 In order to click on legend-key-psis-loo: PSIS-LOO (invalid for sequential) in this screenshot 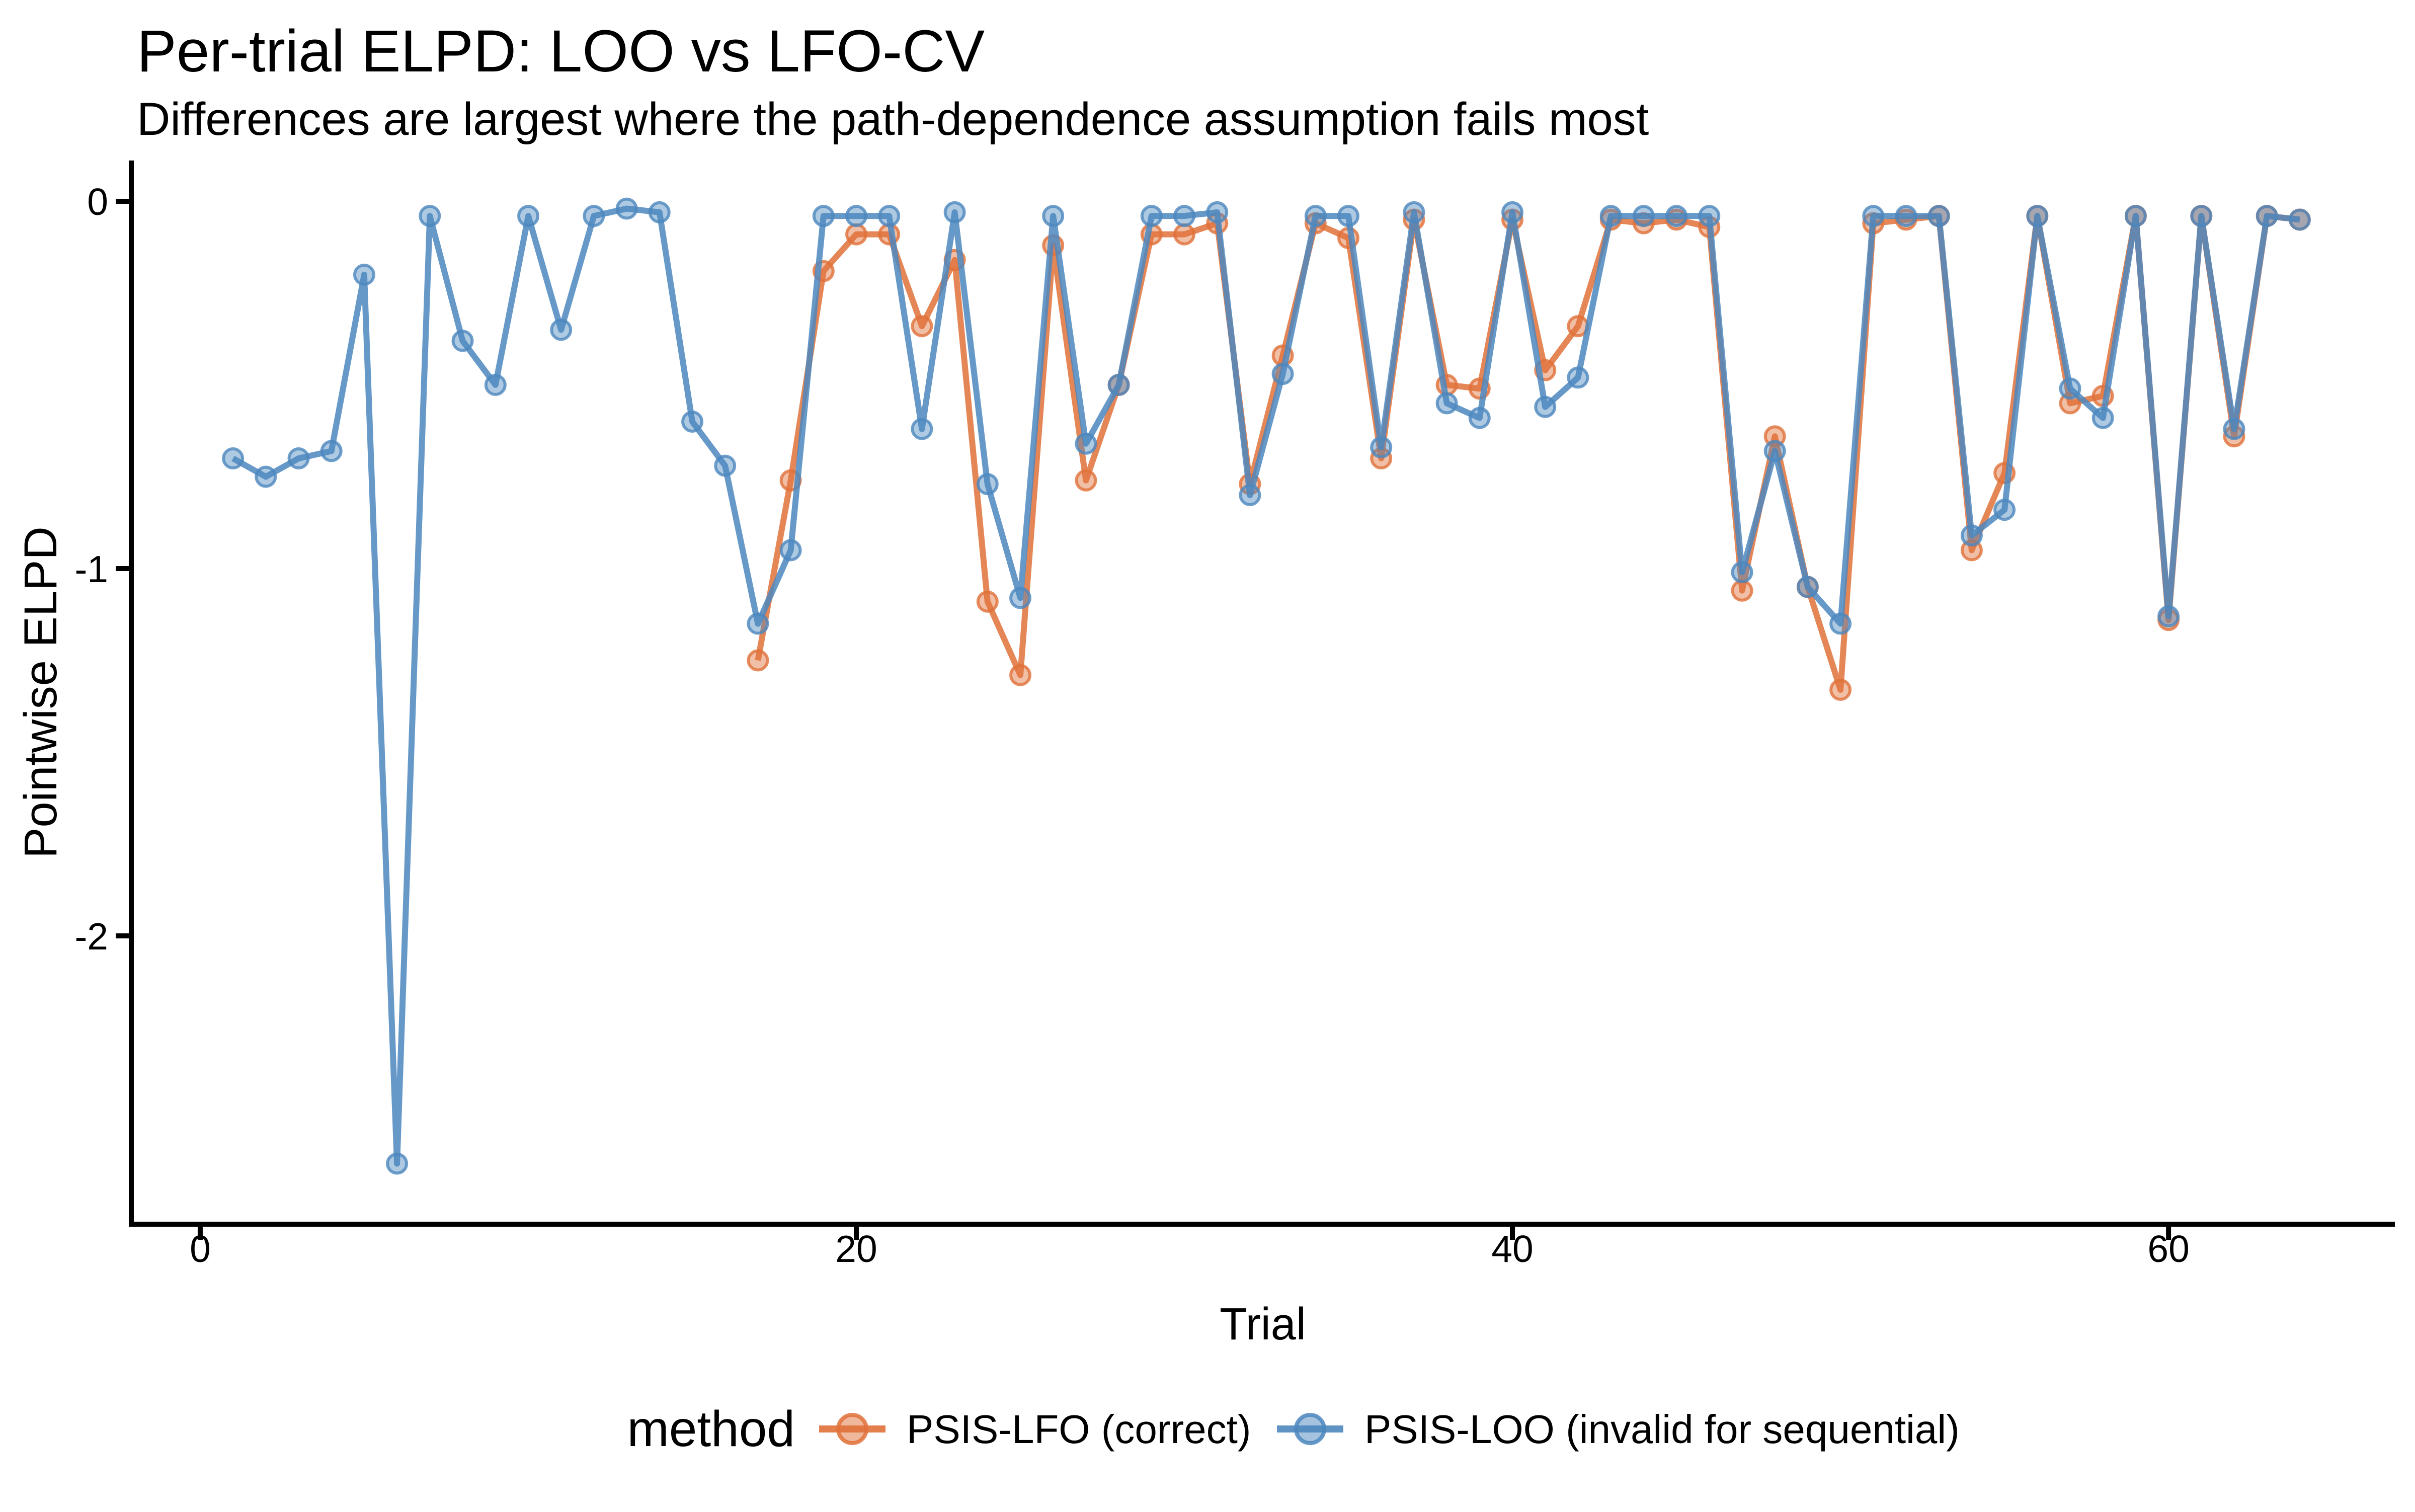, I will do `click(1619, 1429)`.